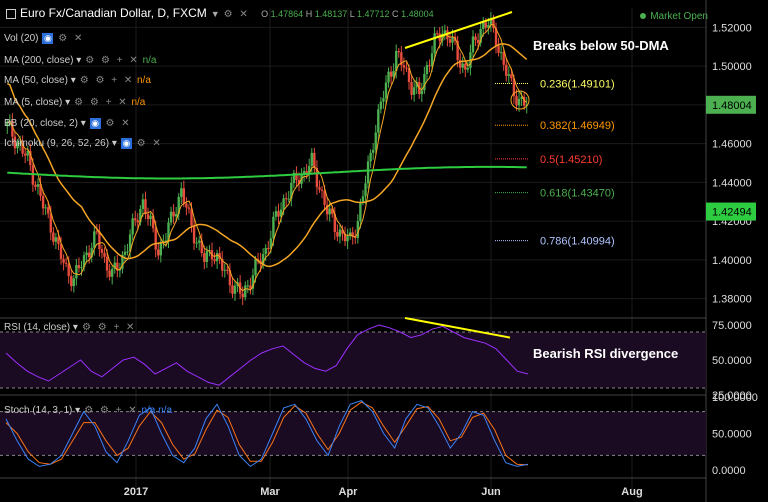 This screenshot has height=502, width=768. I want to click on time-tick-label: Mar, so click(270, 492).